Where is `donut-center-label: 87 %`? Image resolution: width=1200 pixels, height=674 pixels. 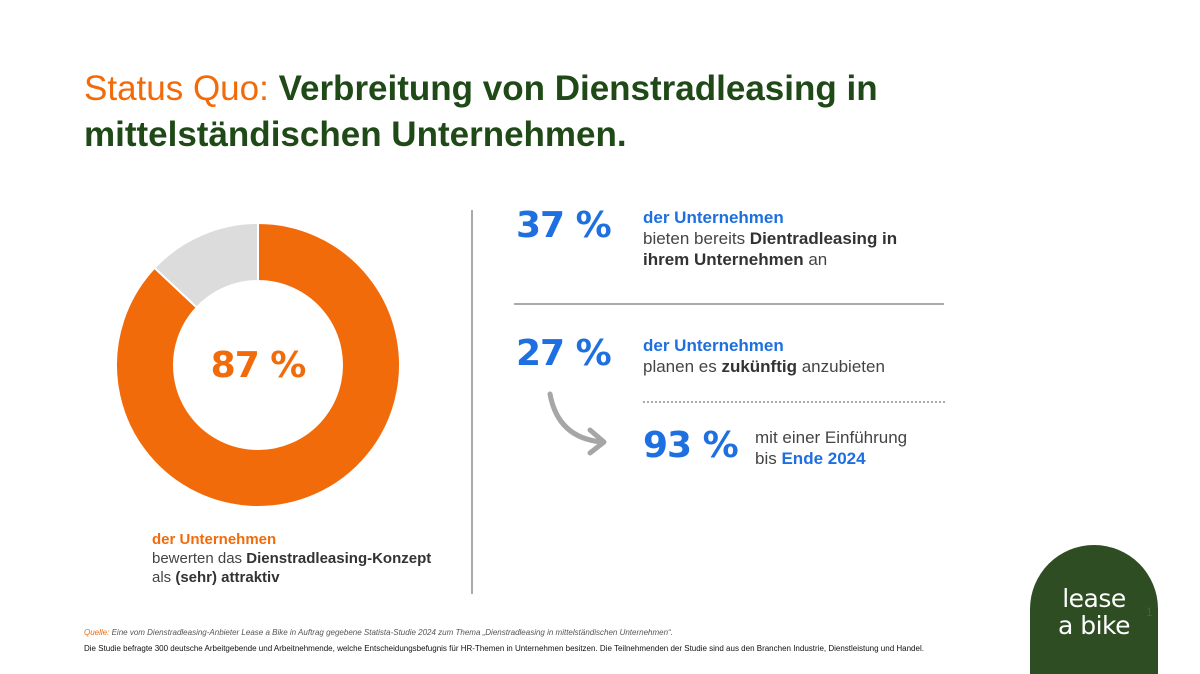
donut-center-label: 87 % is located at coordinates (258, 365).